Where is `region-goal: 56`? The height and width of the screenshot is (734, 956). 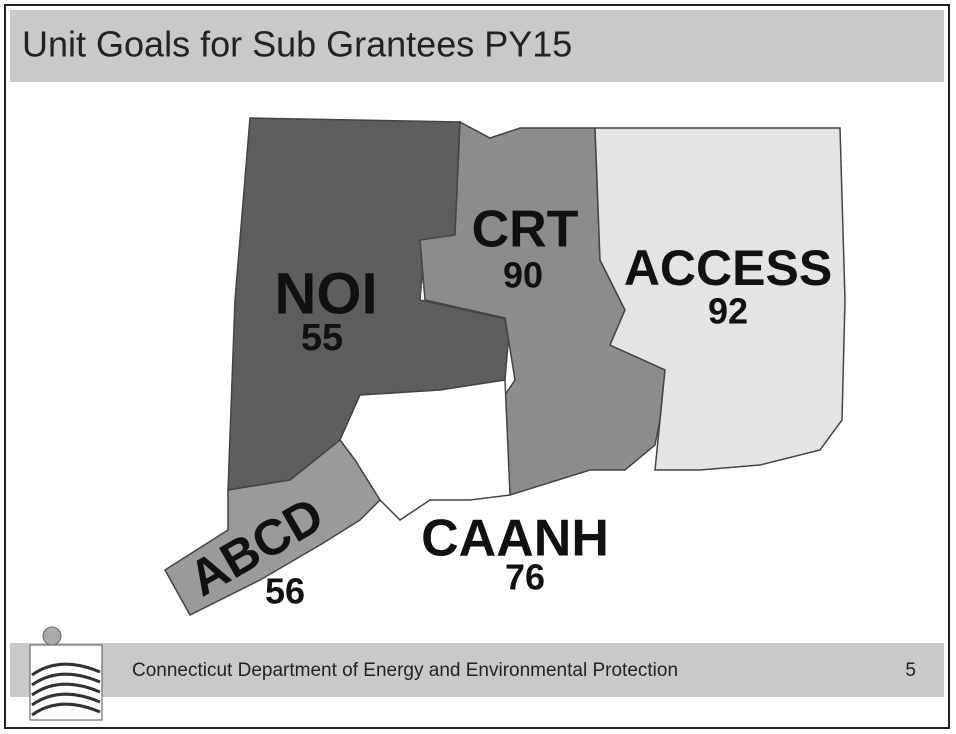
region-goal: 56 is located at coordinates (285, 591).